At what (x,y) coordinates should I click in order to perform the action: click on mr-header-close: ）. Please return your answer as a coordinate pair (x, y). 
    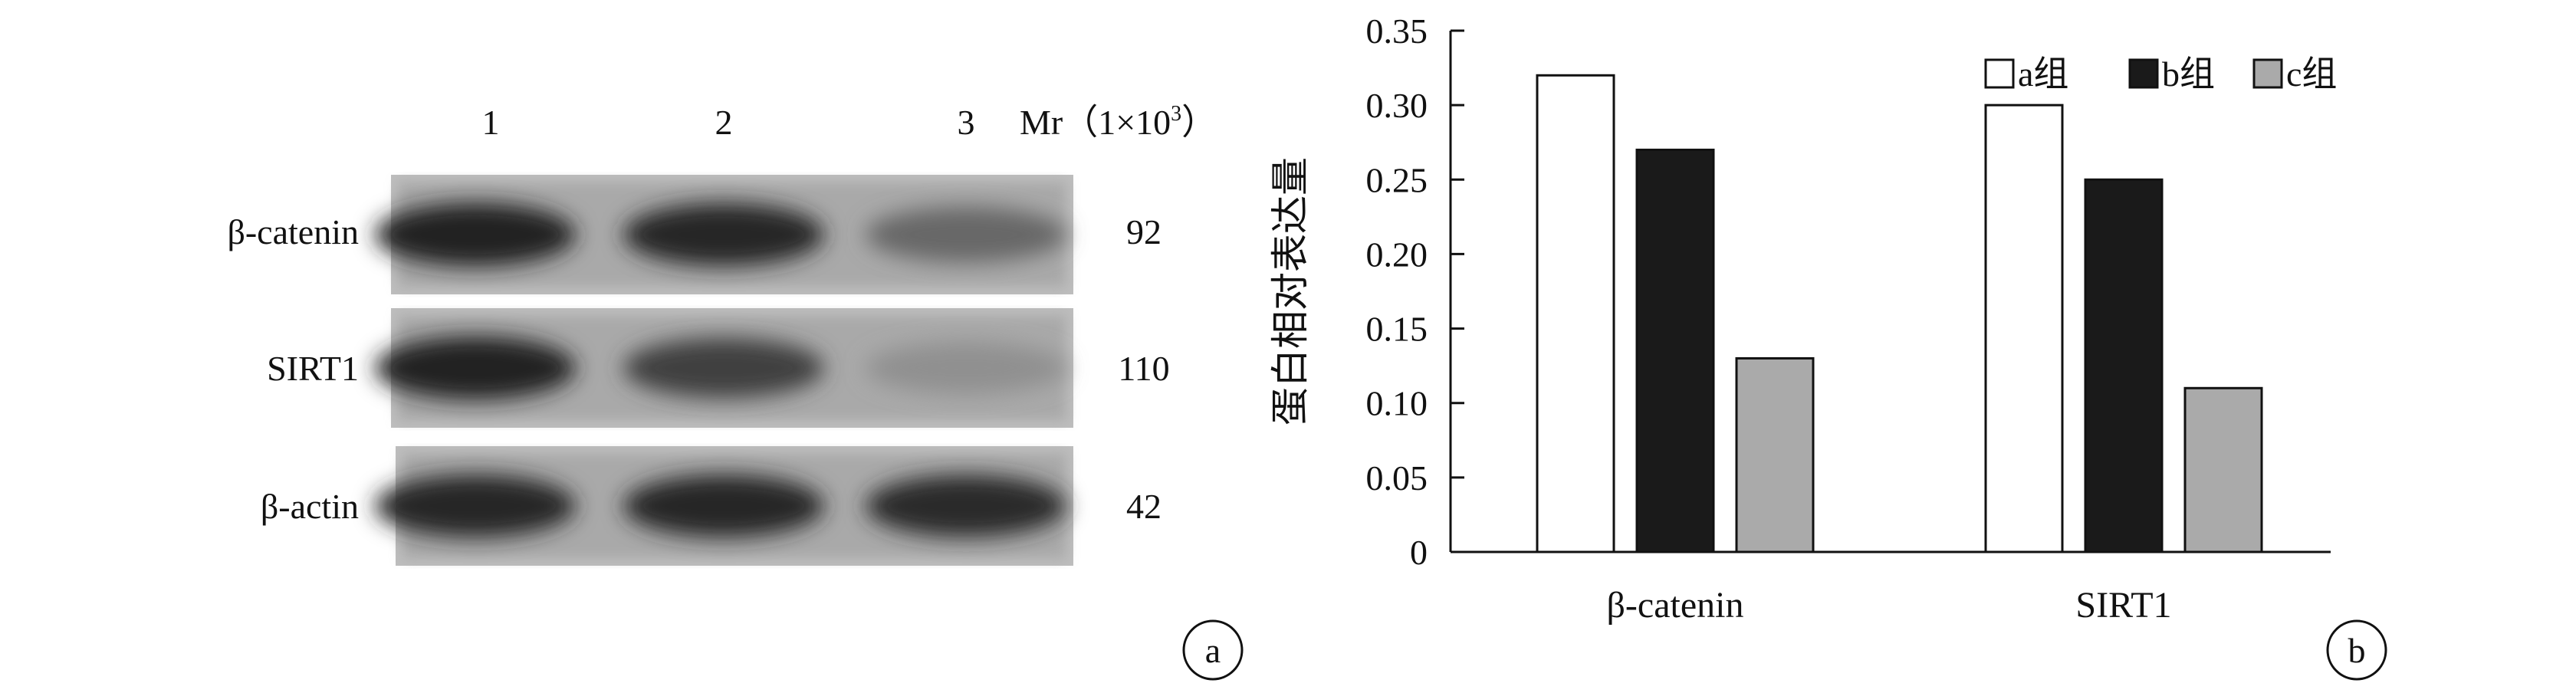
    Looking at the image, I should click on (1199, 123).